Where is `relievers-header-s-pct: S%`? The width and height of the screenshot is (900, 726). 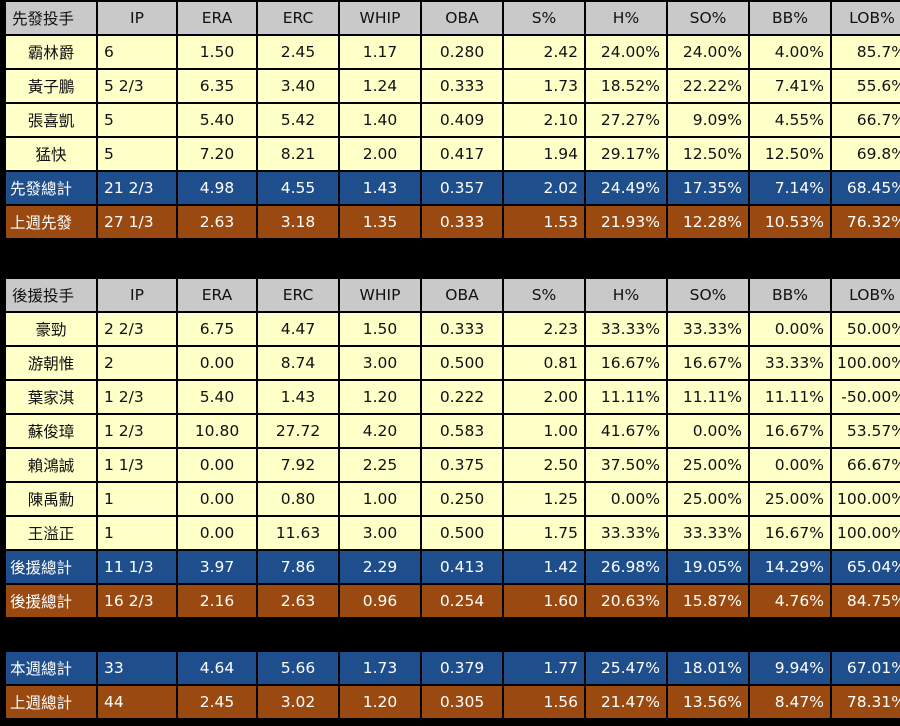
relievers-header-s-pct: S% is located at coordinates (544, 295).